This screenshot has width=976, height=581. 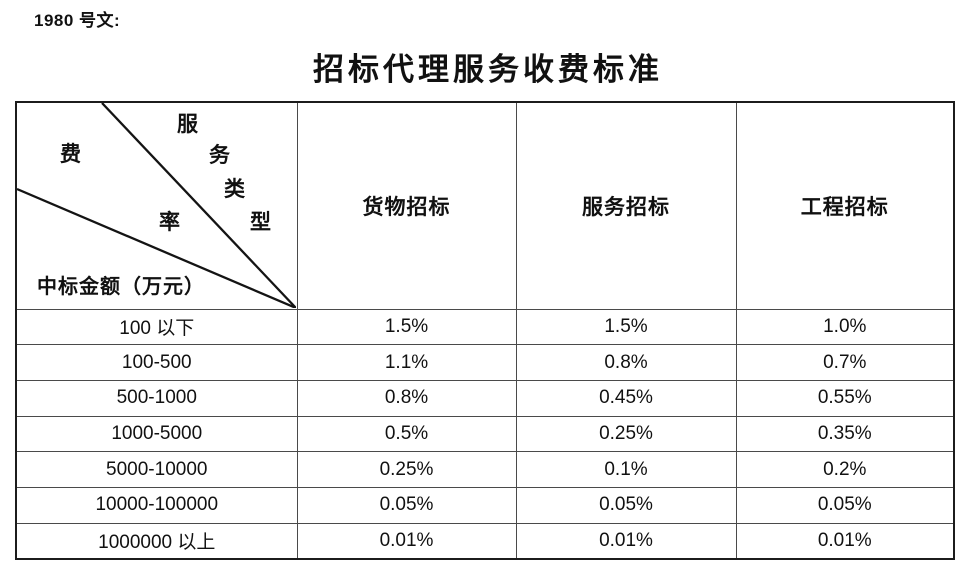 I want to click on corner-label-fee-rate-char-1: 费, so click(x=70, y=154).